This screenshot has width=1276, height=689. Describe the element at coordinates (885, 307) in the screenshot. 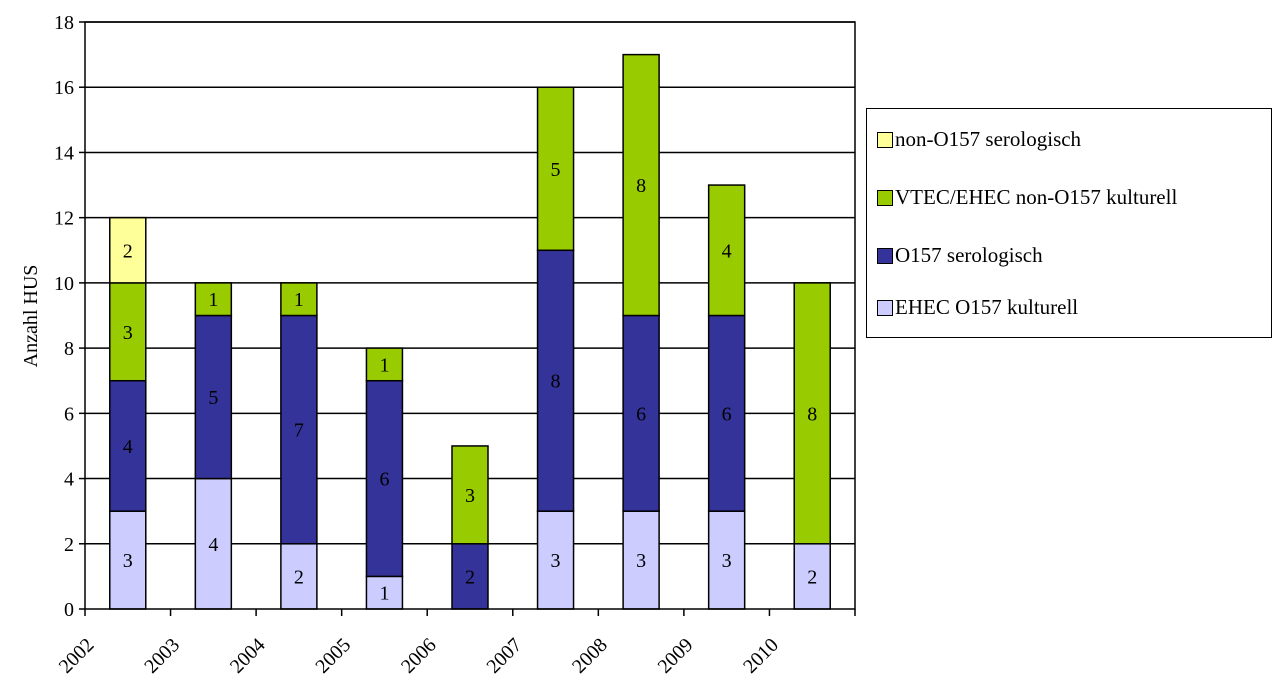

I see `legend-swatch-ehec-o157-kulturell` at that location.